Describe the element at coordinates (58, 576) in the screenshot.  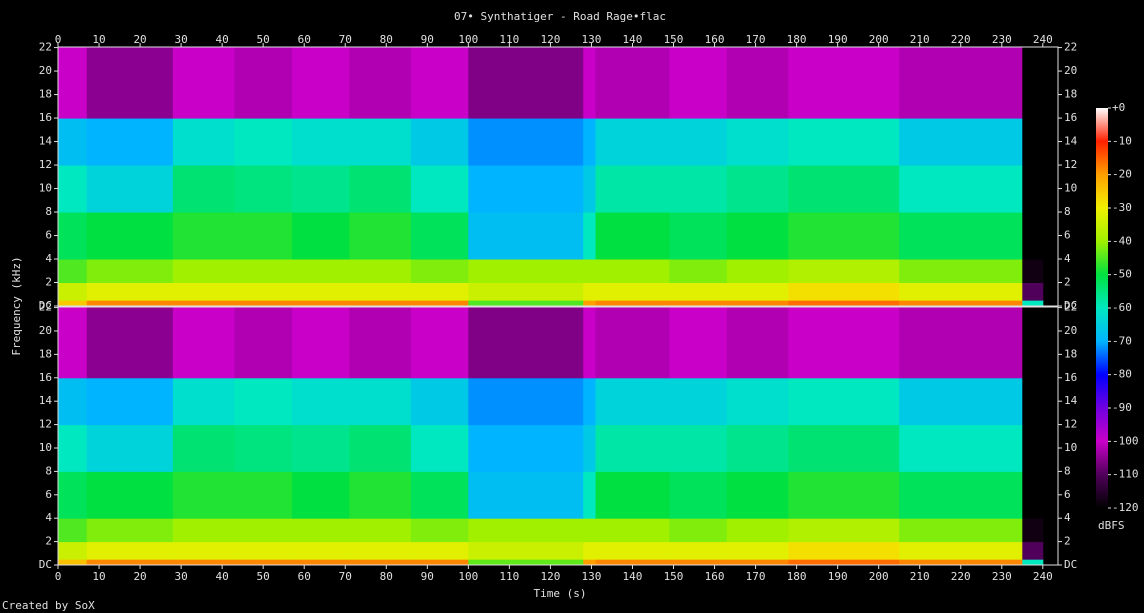
I see `x-tick-label: 0` at that location.